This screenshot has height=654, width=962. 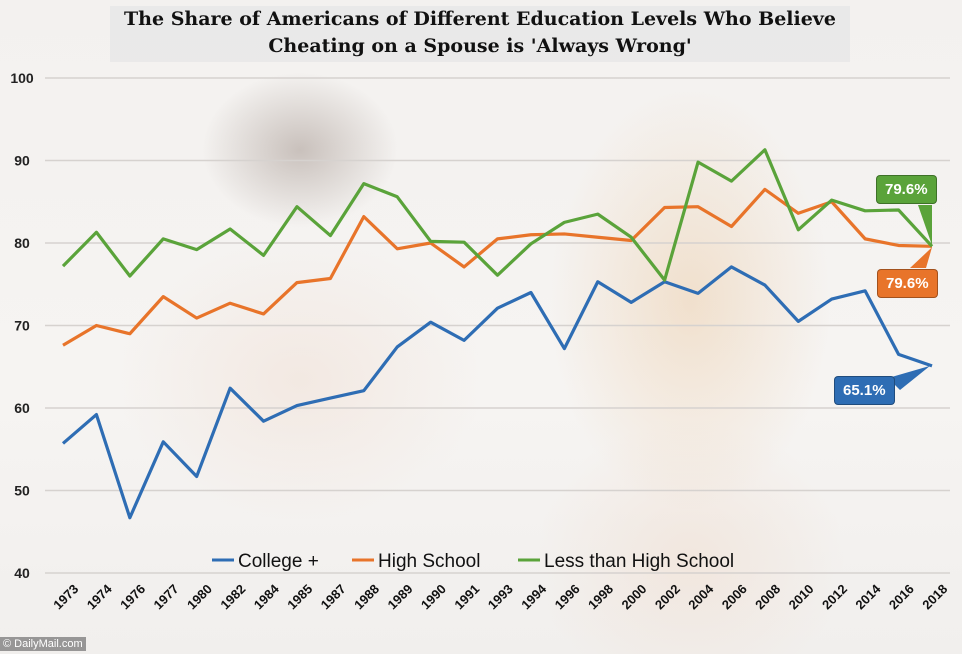 What do you see at coordinates (633, 596) in the screenshot?
I see `x-tick-label: 2000` at bounding box center [633, 596].